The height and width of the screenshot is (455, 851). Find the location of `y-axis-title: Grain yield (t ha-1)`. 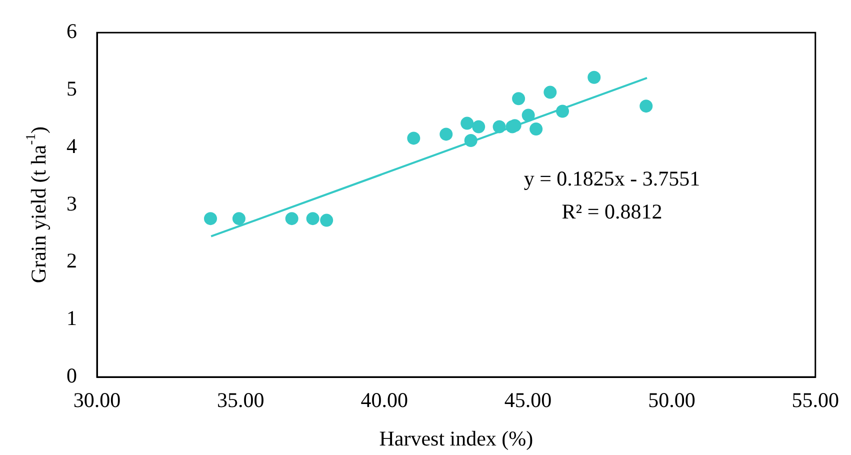

y-axis-title: Grain yield (t ha-1) is located at coordinates (37, 205).